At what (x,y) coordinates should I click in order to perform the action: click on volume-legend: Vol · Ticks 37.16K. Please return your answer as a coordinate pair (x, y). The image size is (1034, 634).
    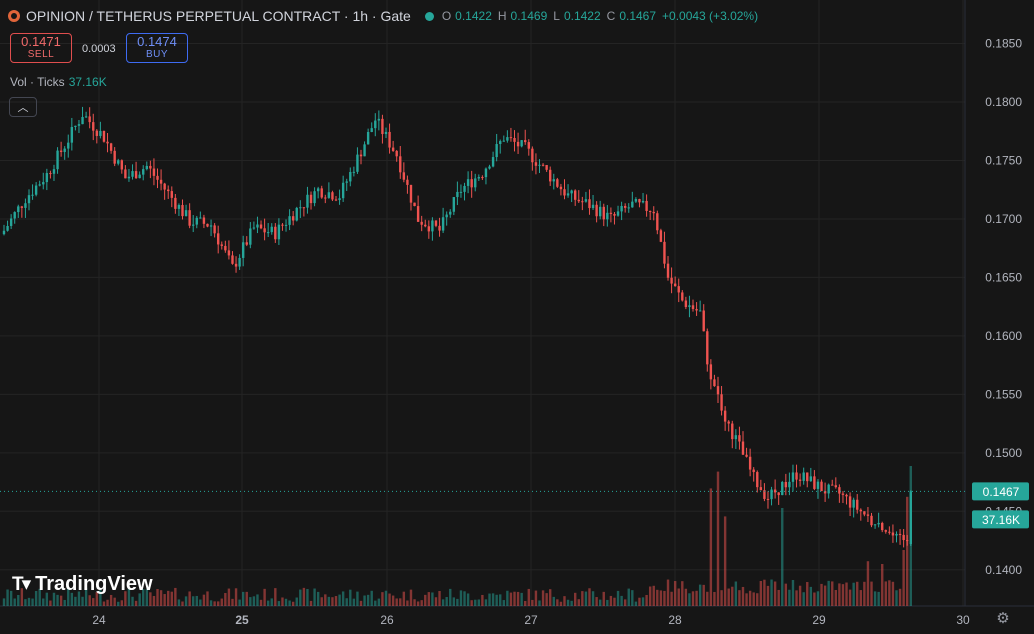
    Looking at the image, I should click on (58, 82).